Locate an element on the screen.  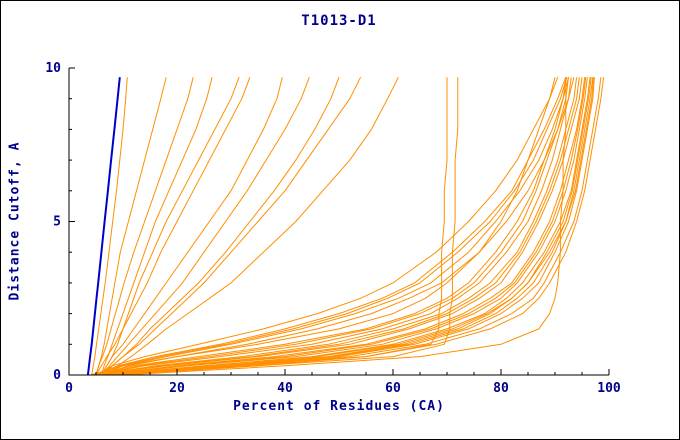
x-tick-label: 40 is located at coordinates (285, 388).